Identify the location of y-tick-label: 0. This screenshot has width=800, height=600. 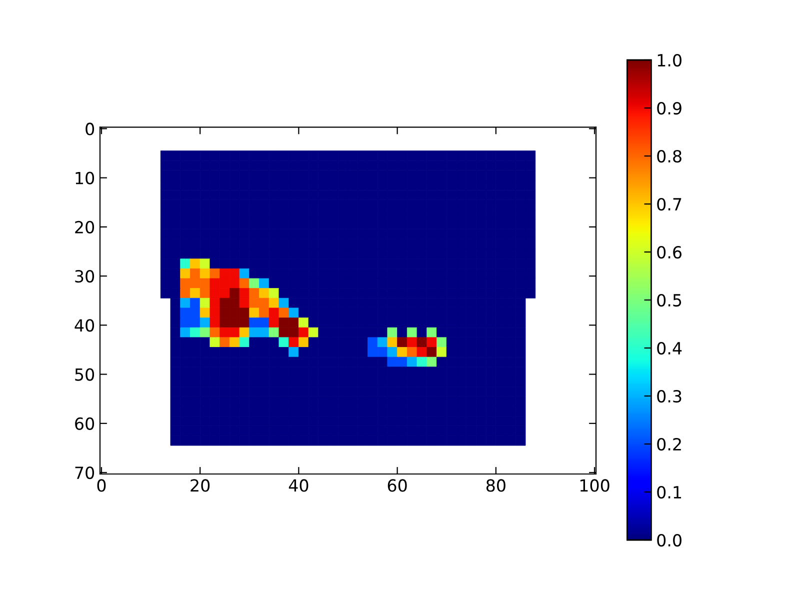
(90, 129).